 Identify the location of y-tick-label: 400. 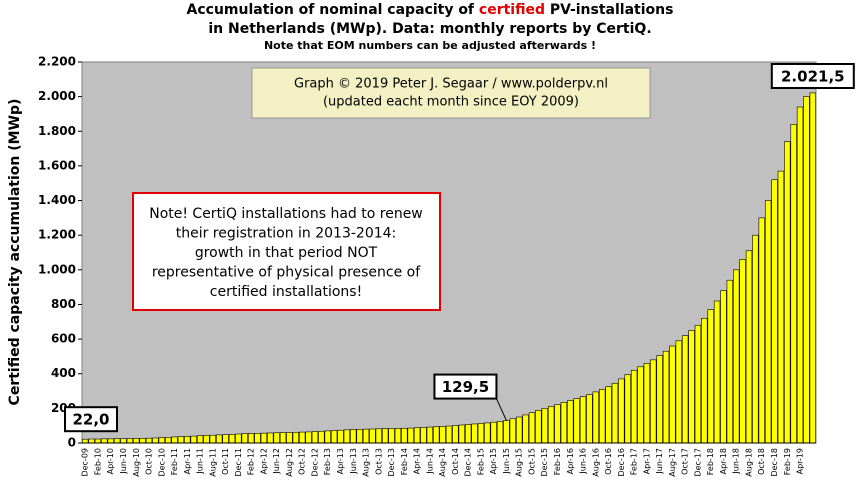
(63, 373).